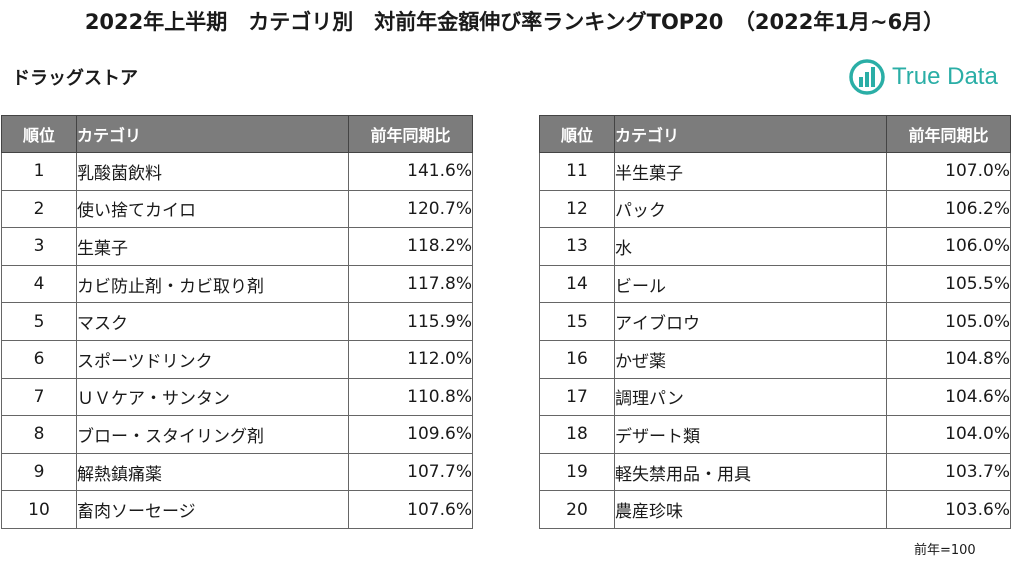 This screenshot has height=568, width=1029. I want to click on table-row: 7 ＵＶケア・サンタン 110.8%, so click(237, 397).